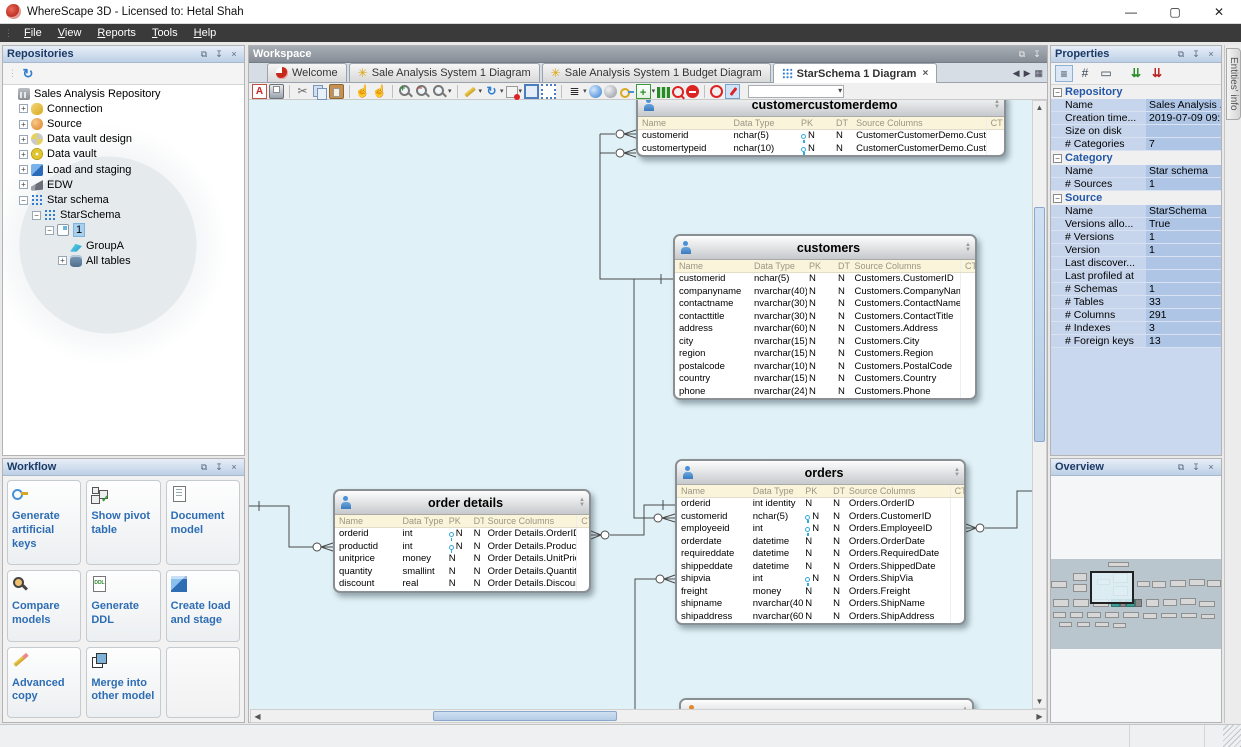  What do you see at coordinates (678, 91) in the screenshot?
I see `validate-icon` at bounding box center [678, 91].